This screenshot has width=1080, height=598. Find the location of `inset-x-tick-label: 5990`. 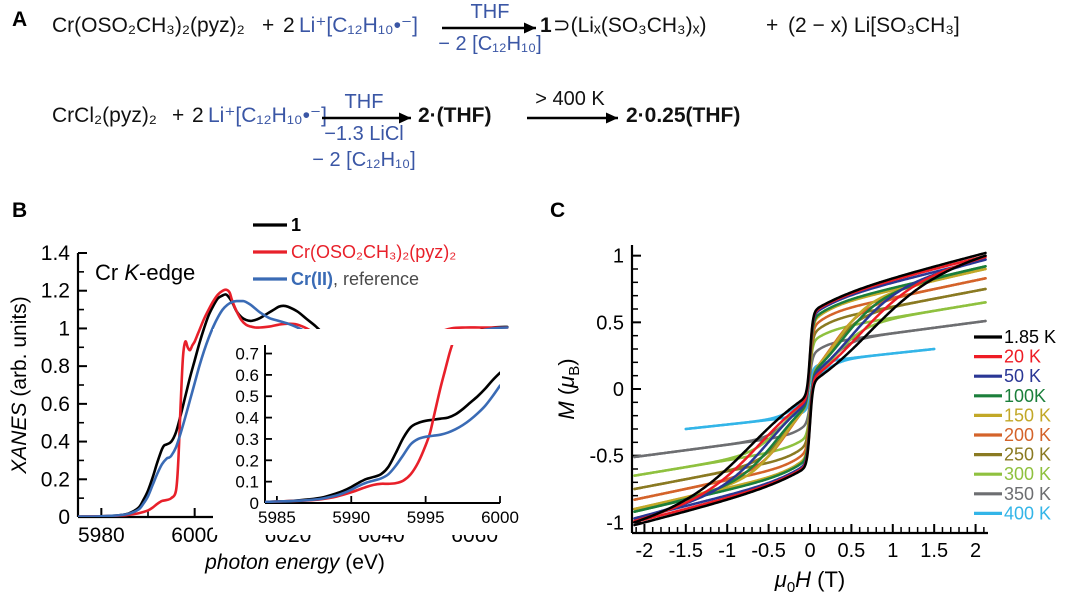

inset-x-tick-label: 5990 is located at coordinates (351, 517).